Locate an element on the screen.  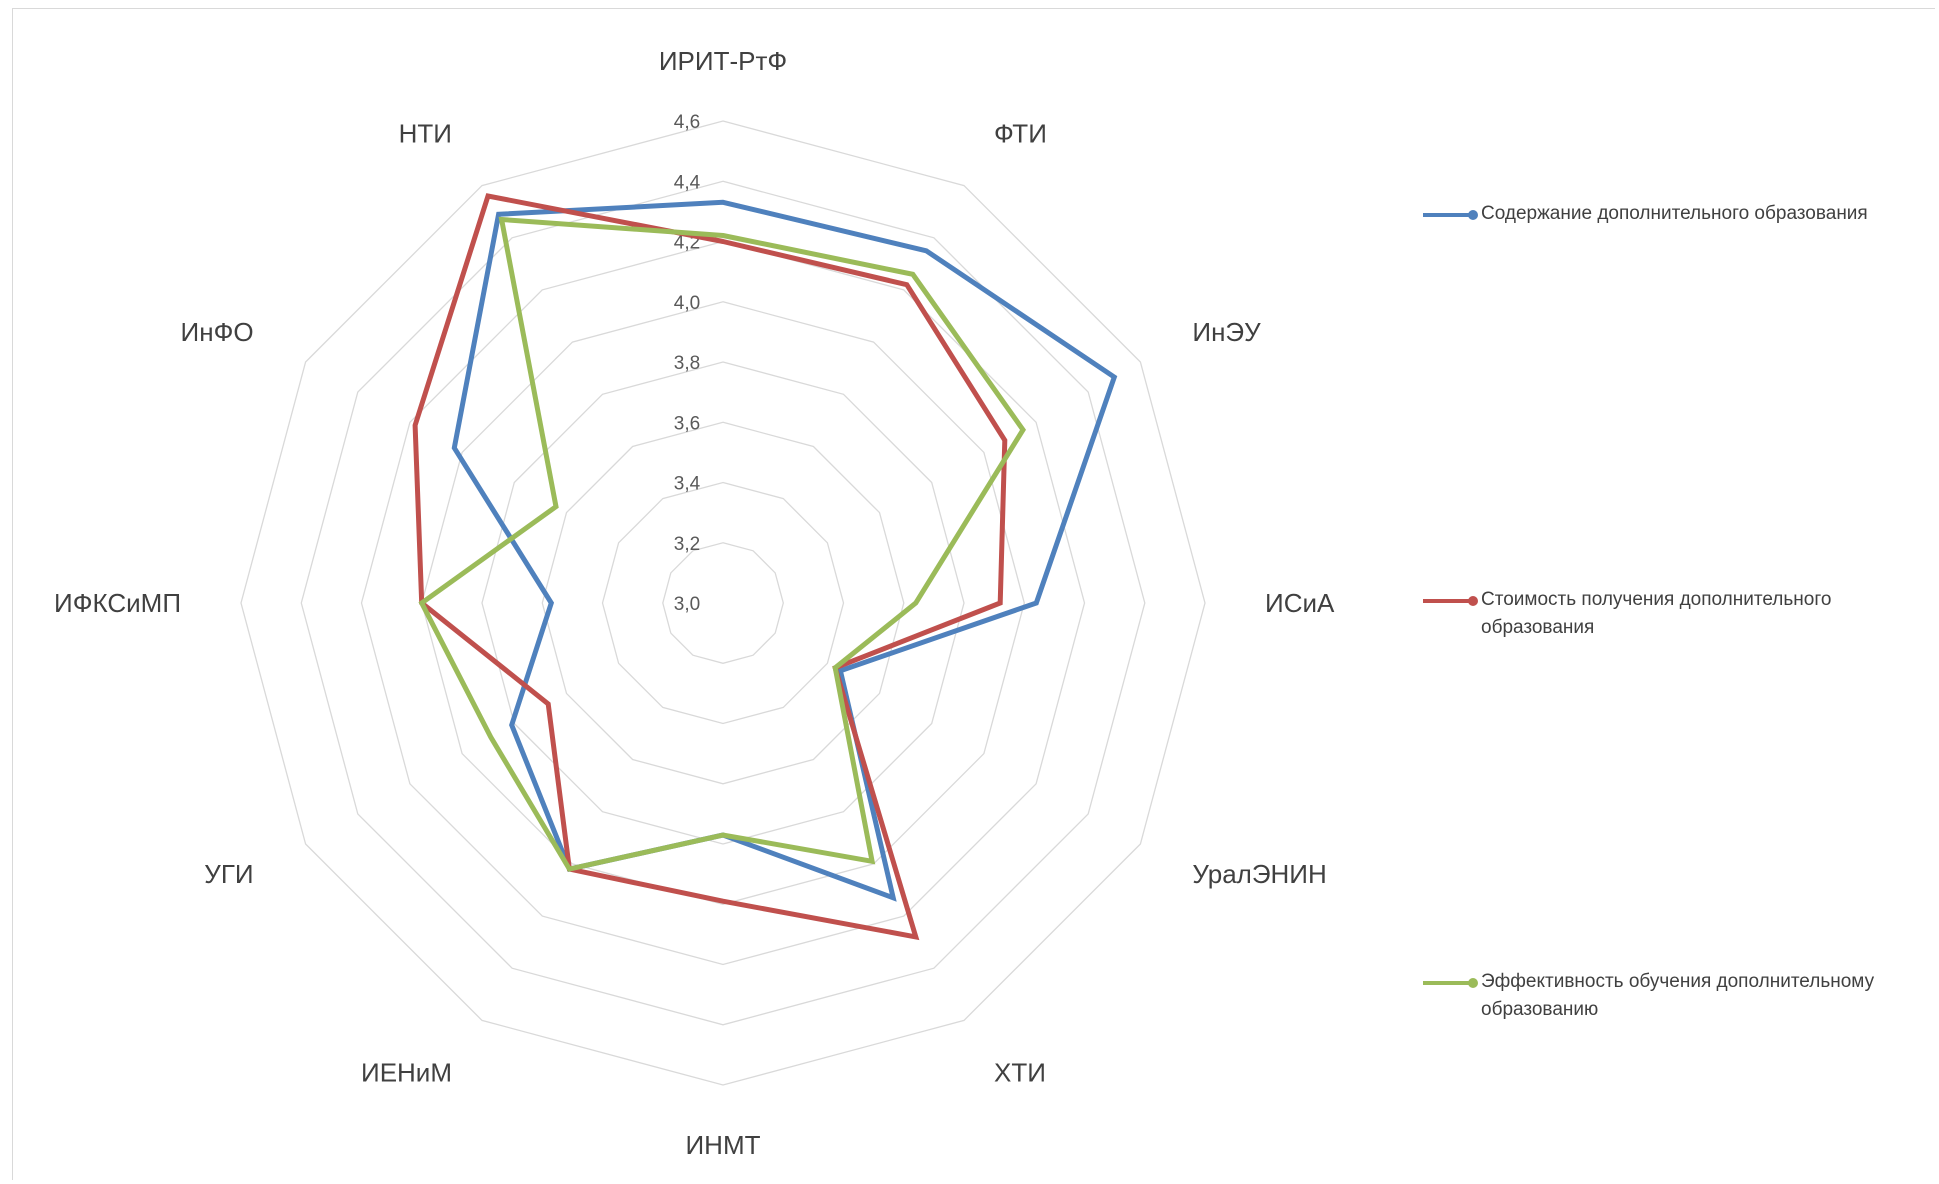
tick-label: 3,8 is located at coordinates (687, 363).